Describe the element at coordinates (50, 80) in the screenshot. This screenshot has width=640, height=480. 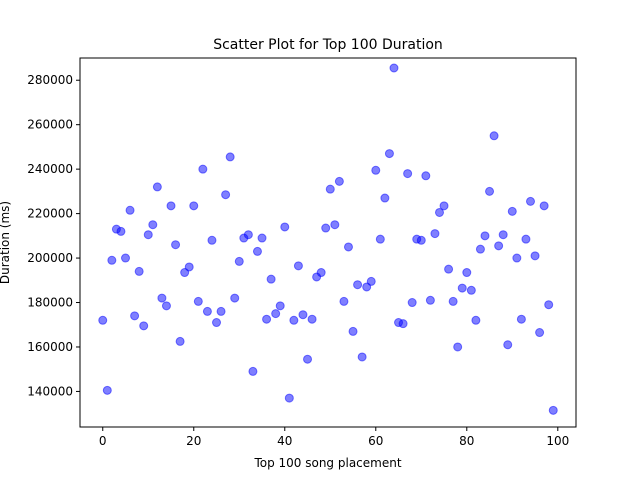
I see `y-tick-label: 280000` at that location.